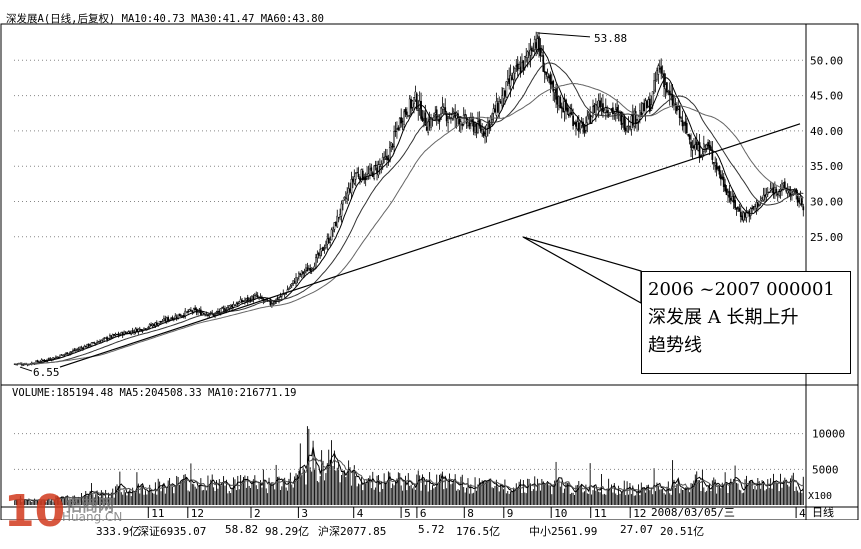 This screenshot has width=861, height=549. Describe the element at coordinates (172, 531) in the screenshot. I see `shenzhen-index: 深证6935.07` at that location.